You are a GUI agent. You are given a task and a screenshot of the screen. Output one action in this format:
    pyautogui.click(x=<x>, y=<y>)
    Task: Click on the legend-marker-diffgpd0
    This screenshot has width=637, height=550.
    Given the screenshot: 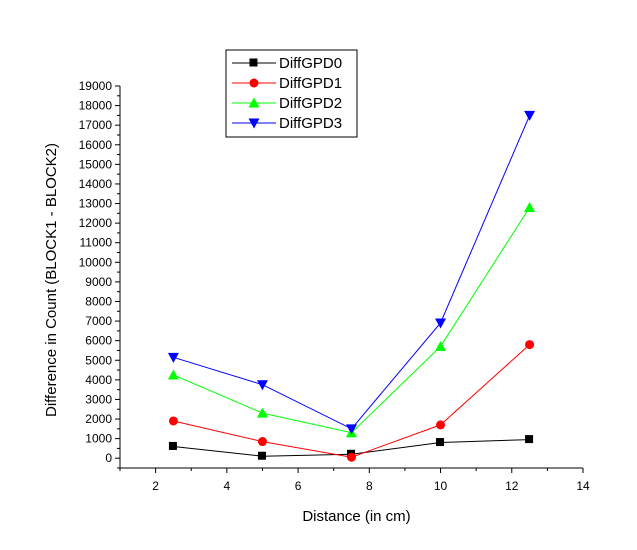 What is the action you would take?
    pyautogui.click(x=253, y=62)
    